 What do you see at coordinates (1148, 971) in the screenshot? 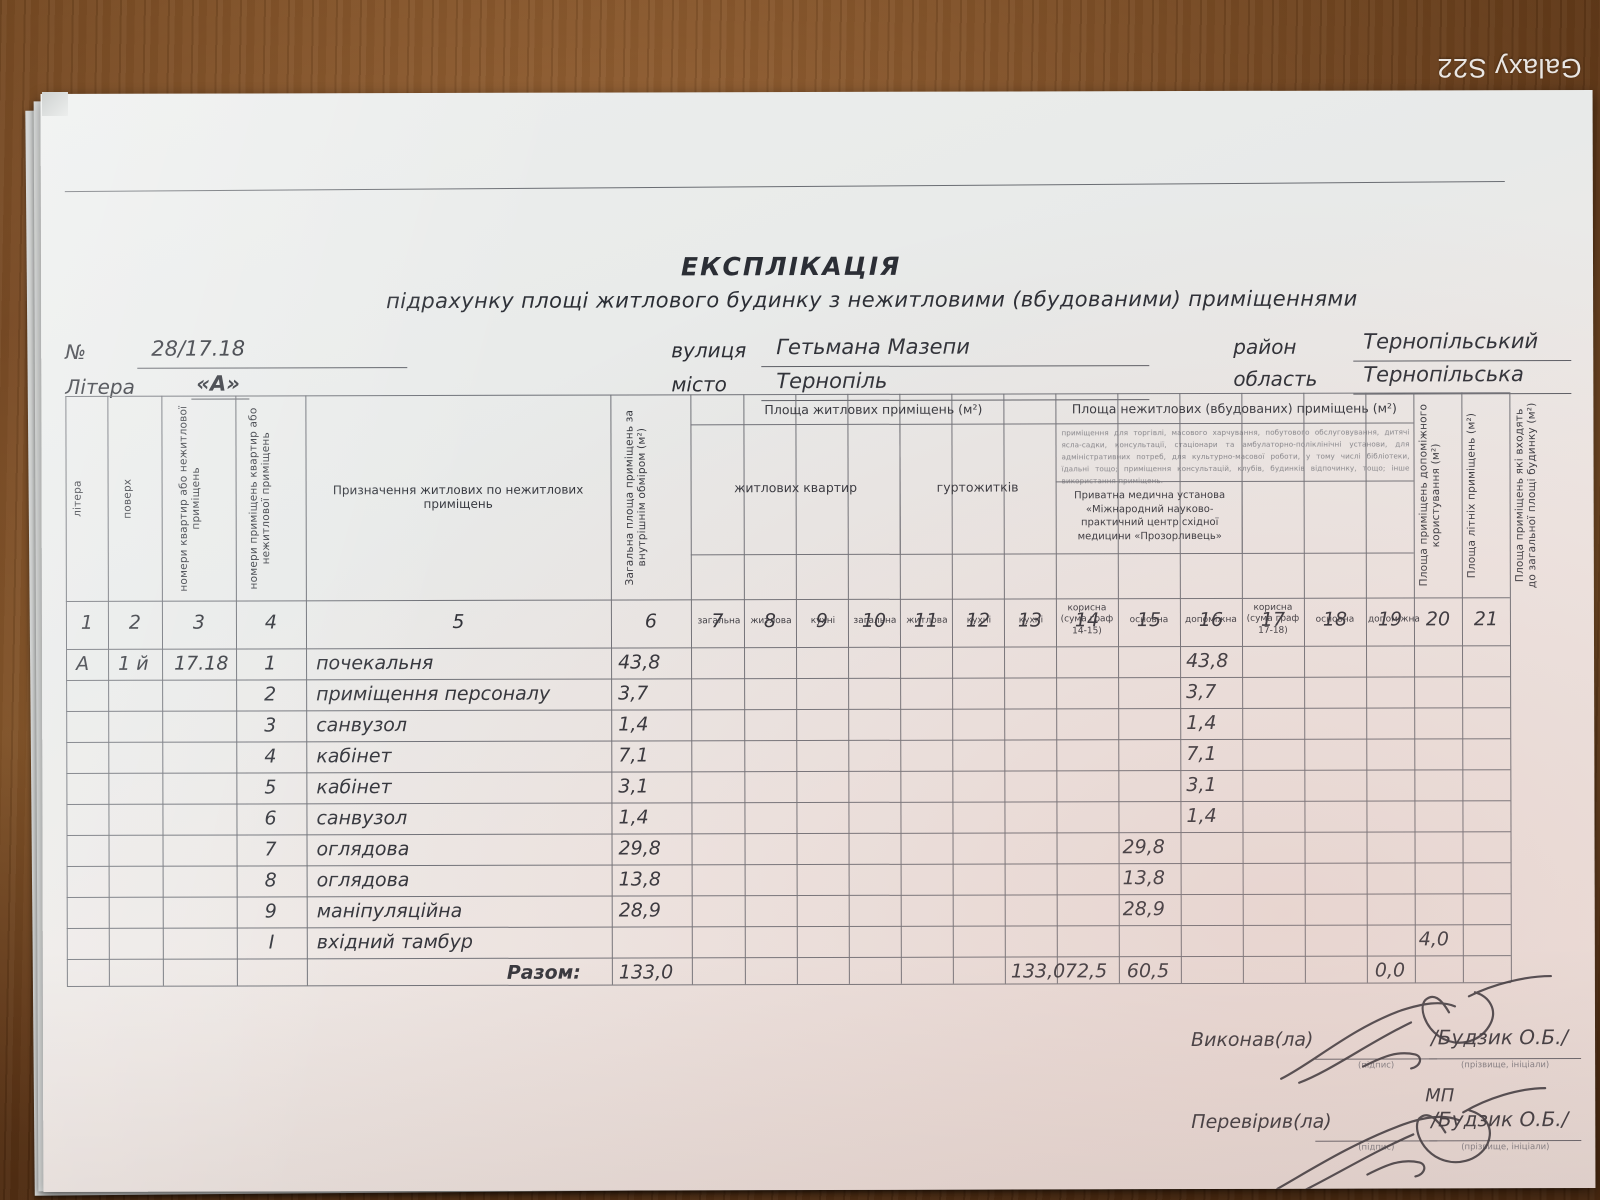
I see `totals-c15: 60,5` at bounding box center [1148, 971].